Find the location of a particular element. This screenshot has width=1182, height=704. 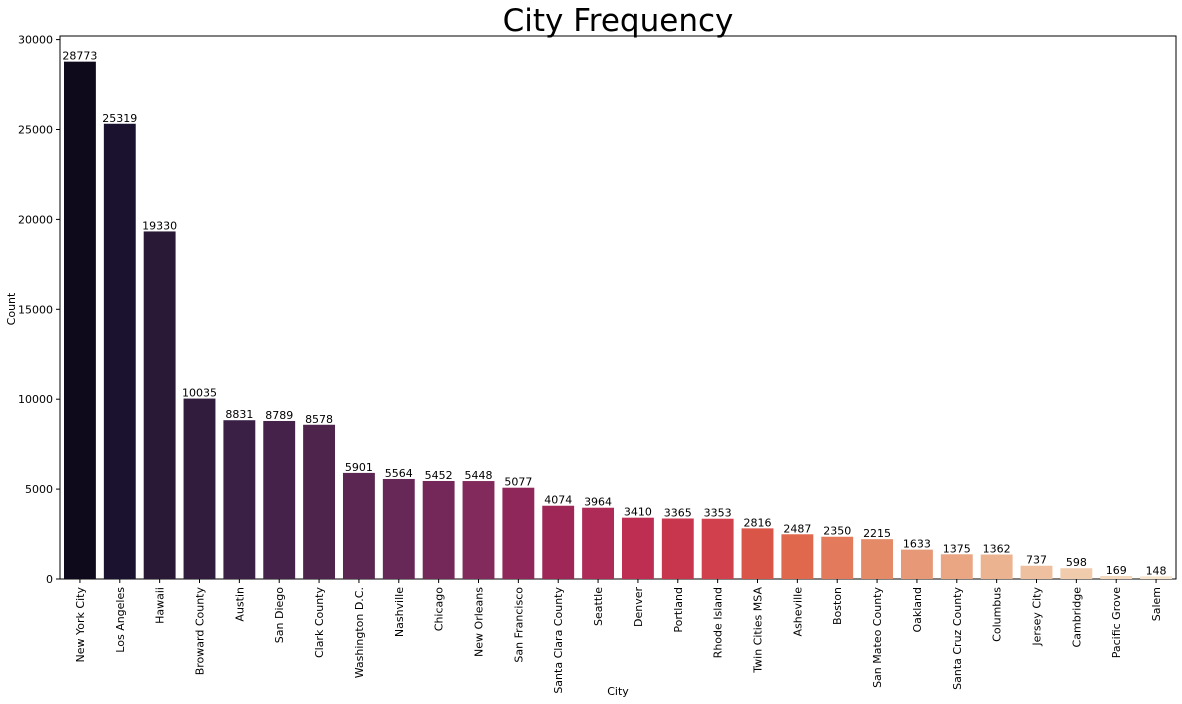

x-tick-label: Los Angeles is located at coordinates (120, 620).